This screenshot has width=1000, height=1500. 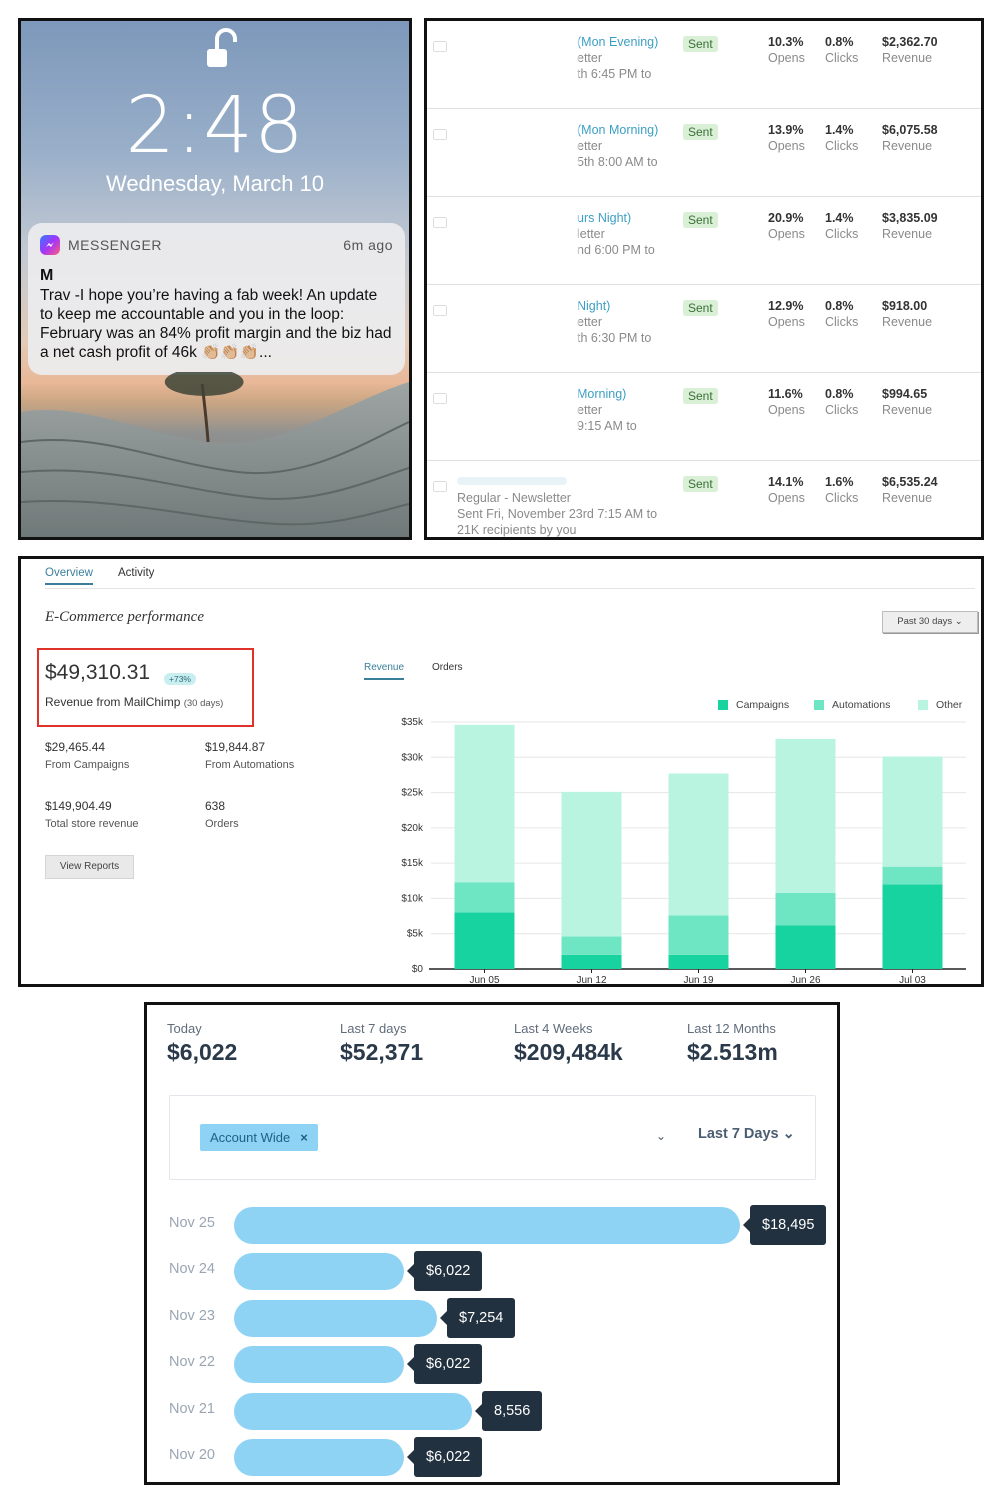 I want to click on value-tooltip: 8,556, so click(x=508, y=1410).